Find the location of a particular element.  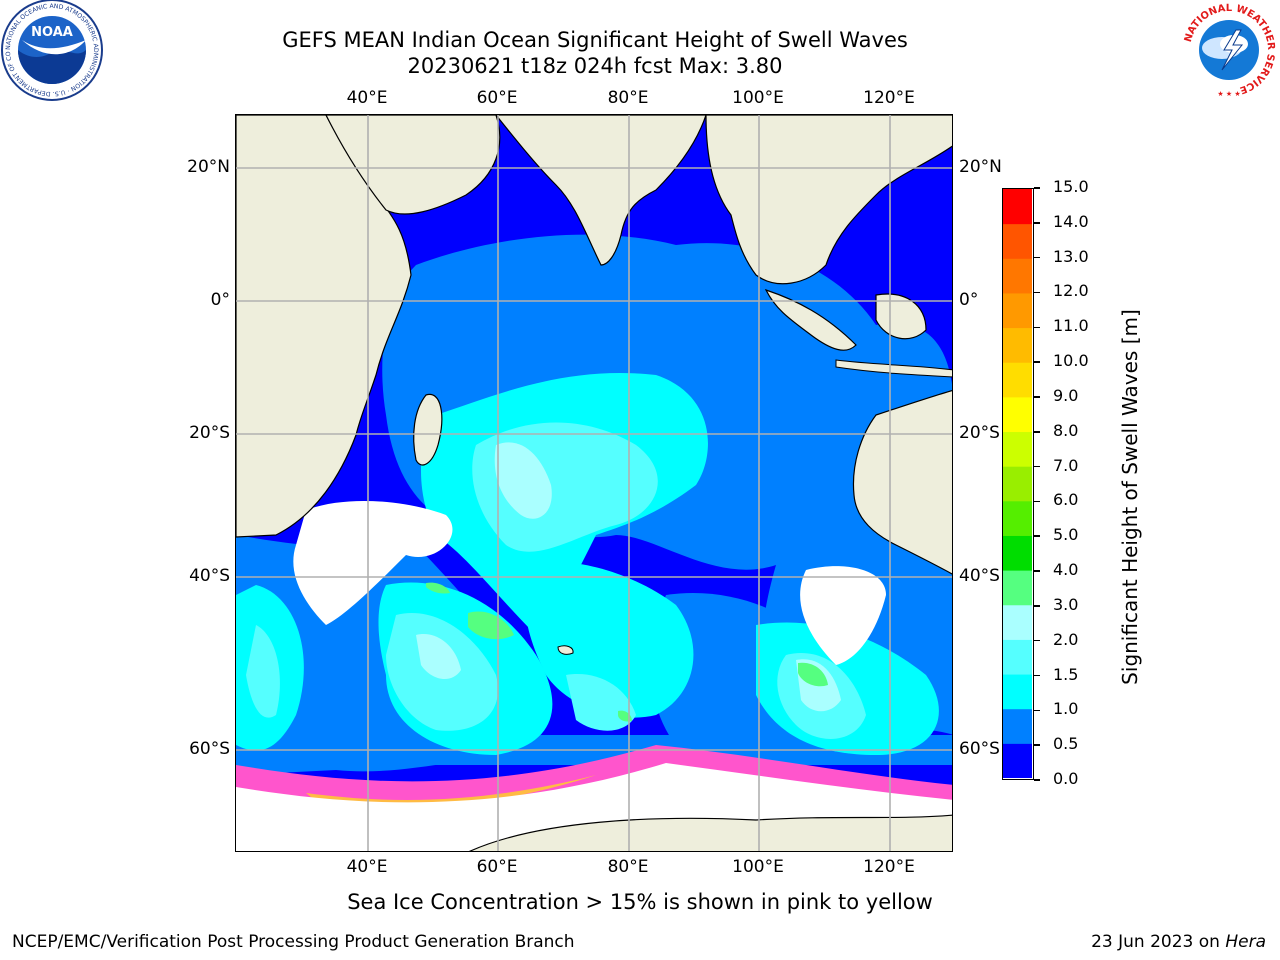

colorbar-tick-label: 13.0 is located at coordinates (1071, 256).